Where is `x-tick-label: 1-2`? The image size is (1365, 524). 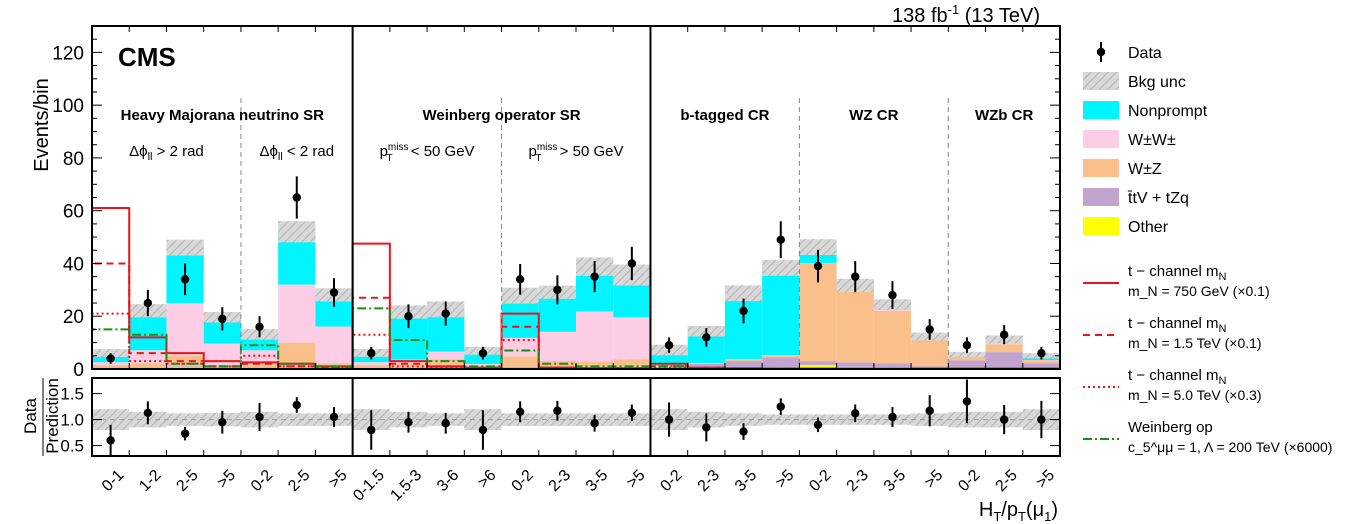 x-tick-label: 1-2 is located at coordinates (150, 481).